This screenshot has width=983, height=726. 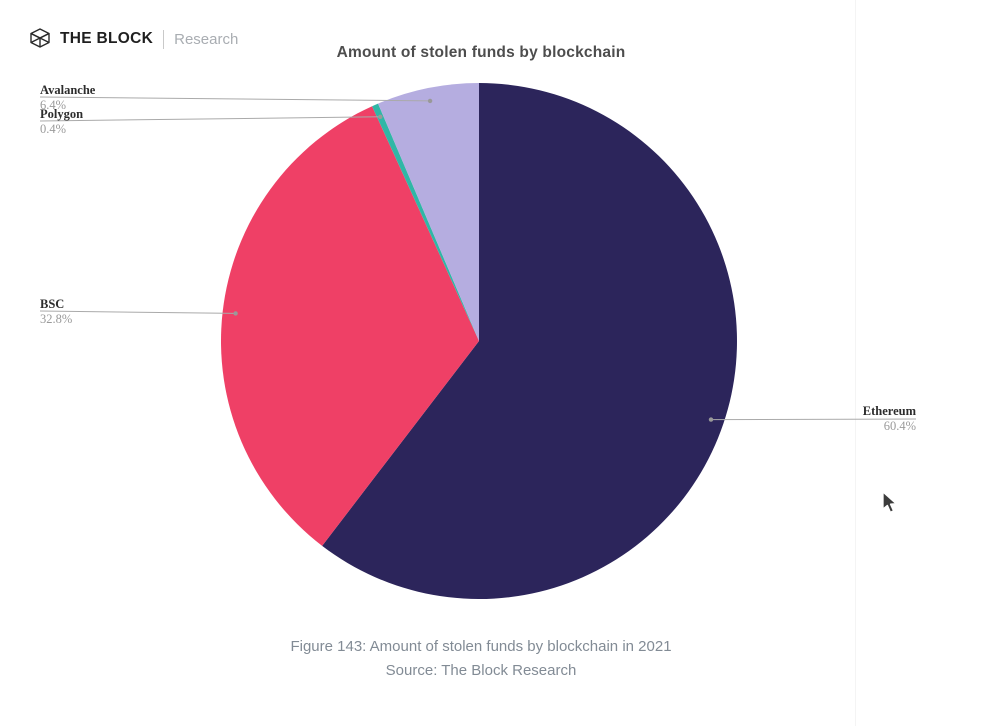 I want to click on brand-logo: THE BLOCK Research, so click(x=133, y=39).